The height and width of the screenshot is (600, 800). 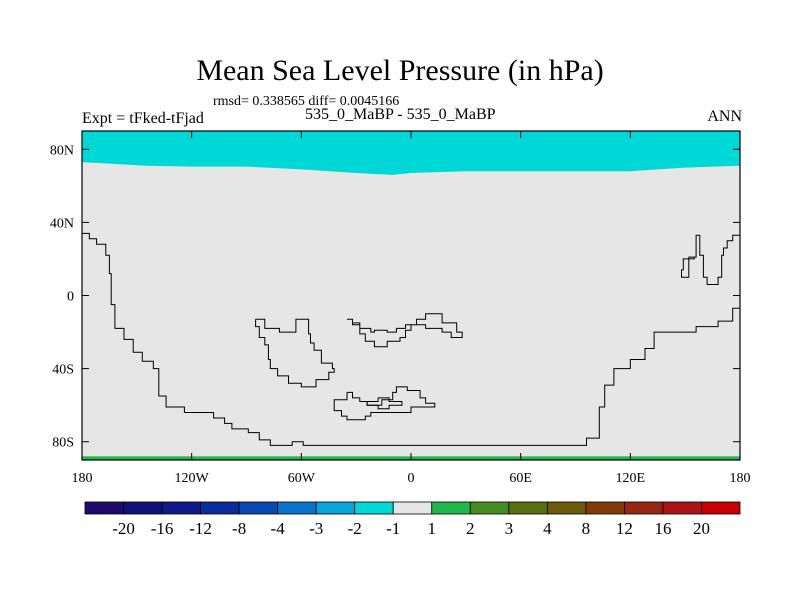 I want to click on chart-title: Mean Sea Level Pressure (in hPa), so click(x=400, y=70).